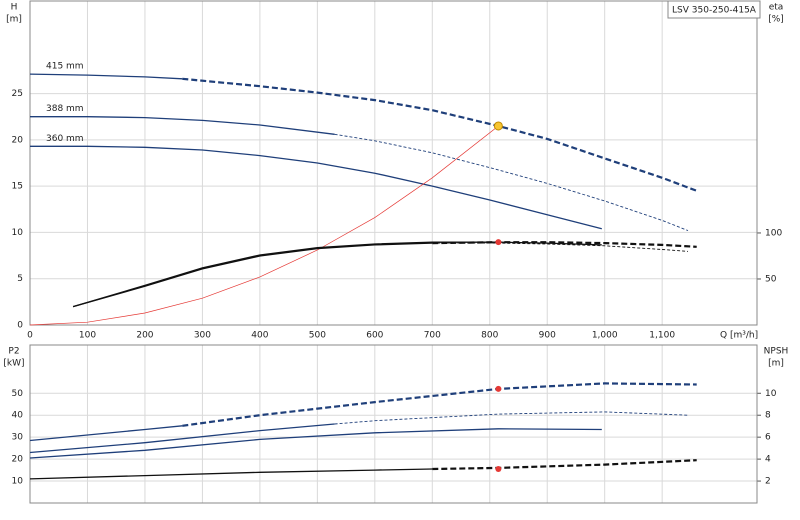 Image resolution: width=800 pixels, height=520 pixels. What do you see at coordinates (18, 438) in the screenshot?
I see `y-tick-label: 30` at bounding box center [18, 438].